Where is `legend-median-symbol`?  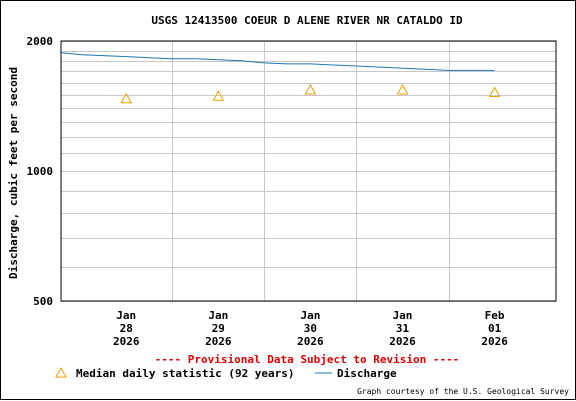
legend-median-symbol is located at coordinates (61, 372).